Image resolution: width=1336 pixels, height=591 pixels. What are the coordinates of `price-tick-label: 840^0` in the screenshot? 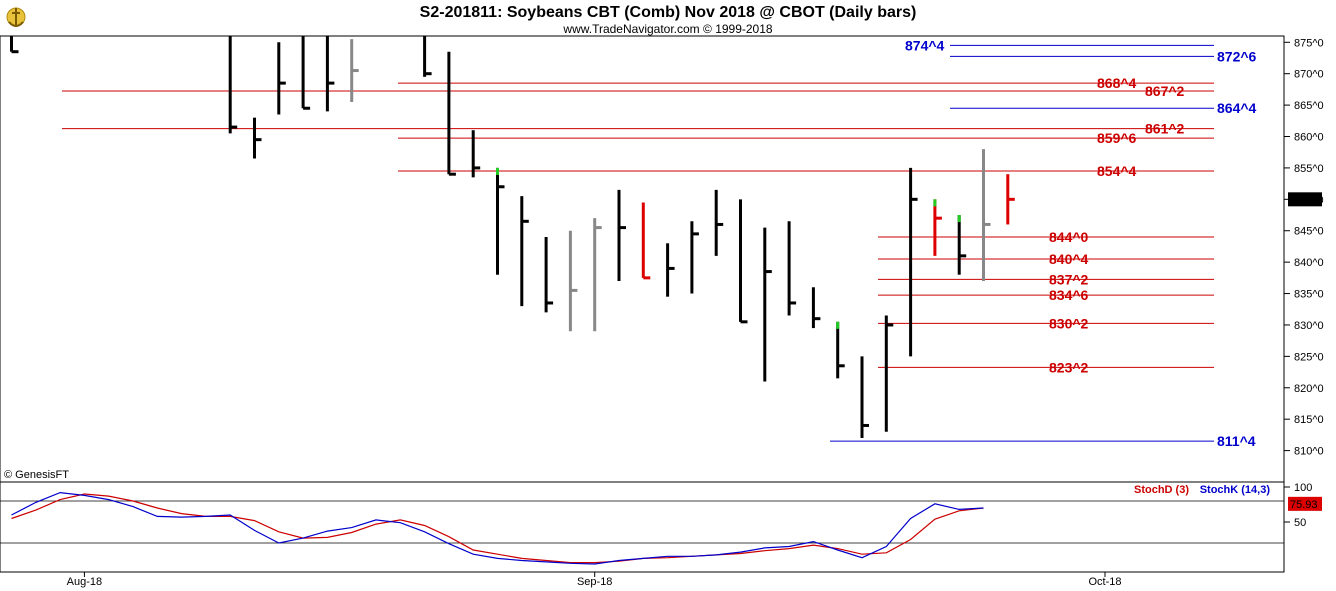 It's located at (1309, 263).